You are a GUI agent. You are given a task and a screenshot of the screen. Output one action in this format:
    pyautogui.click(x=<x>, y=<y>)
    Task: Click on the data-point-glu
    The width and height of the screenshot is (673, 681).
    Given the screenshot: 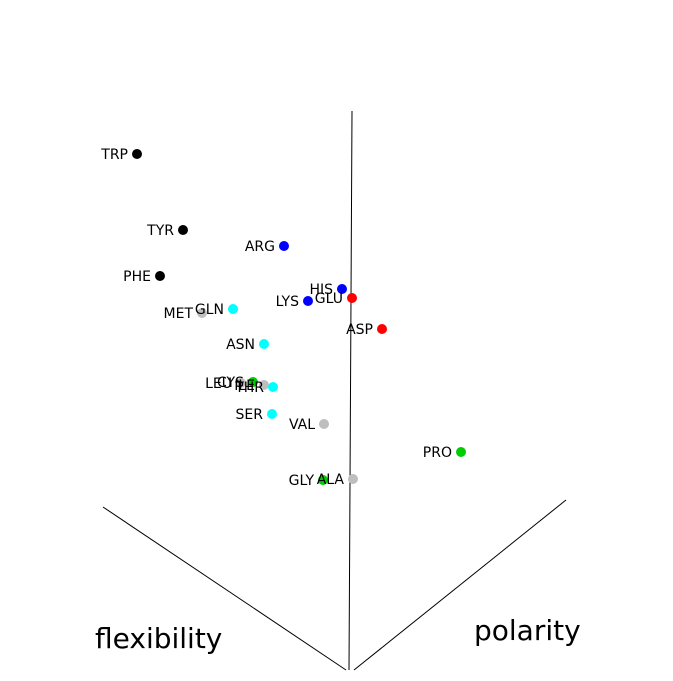 What is the action you would take?
    pyautogui.click(x=352, y=298)
    